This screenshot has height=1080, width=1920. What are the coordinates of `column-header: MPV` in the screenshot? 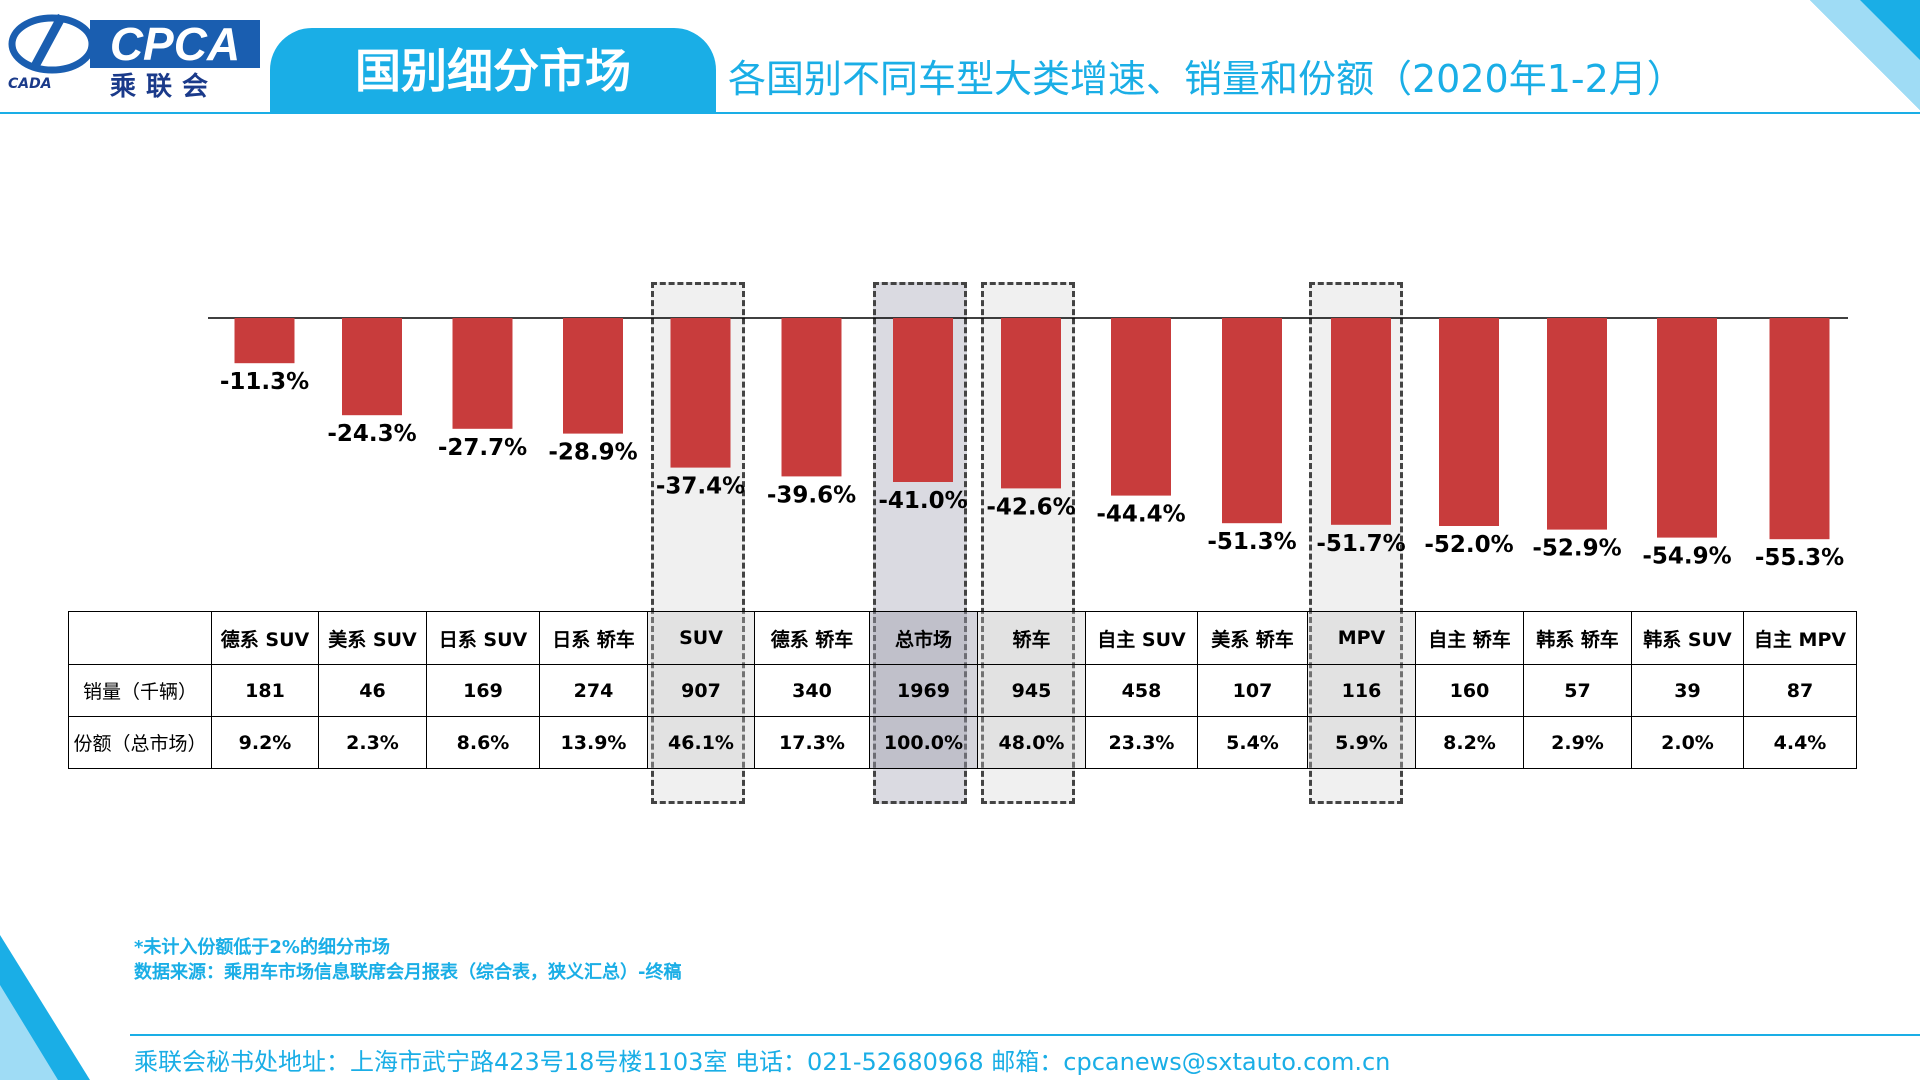 It's located at (1361, 638).